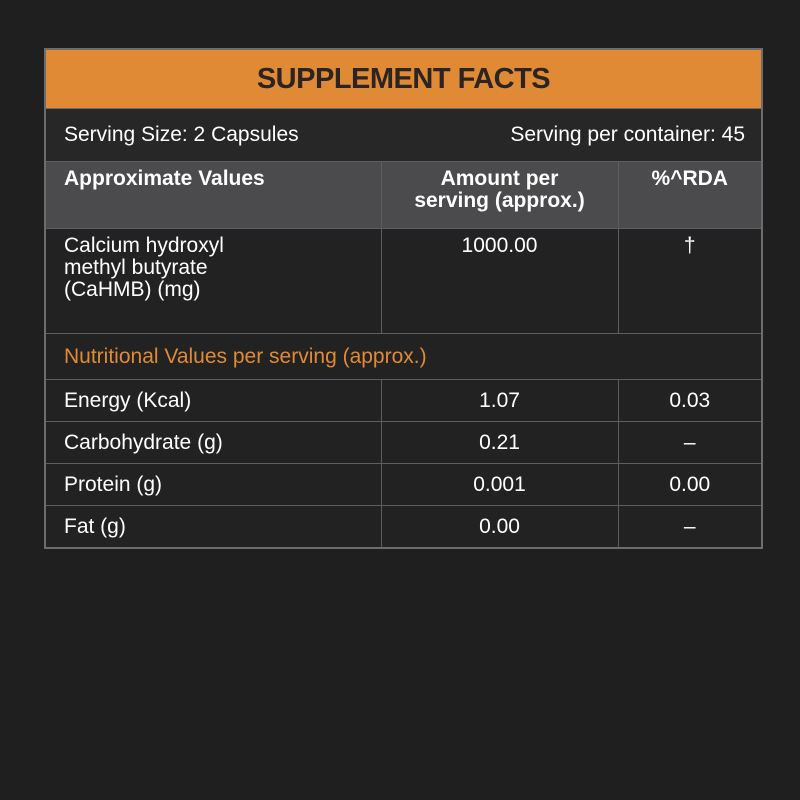  I want to click on nutrition-row: Carbohydrate (g) 0.21 –, so click(403, 442).